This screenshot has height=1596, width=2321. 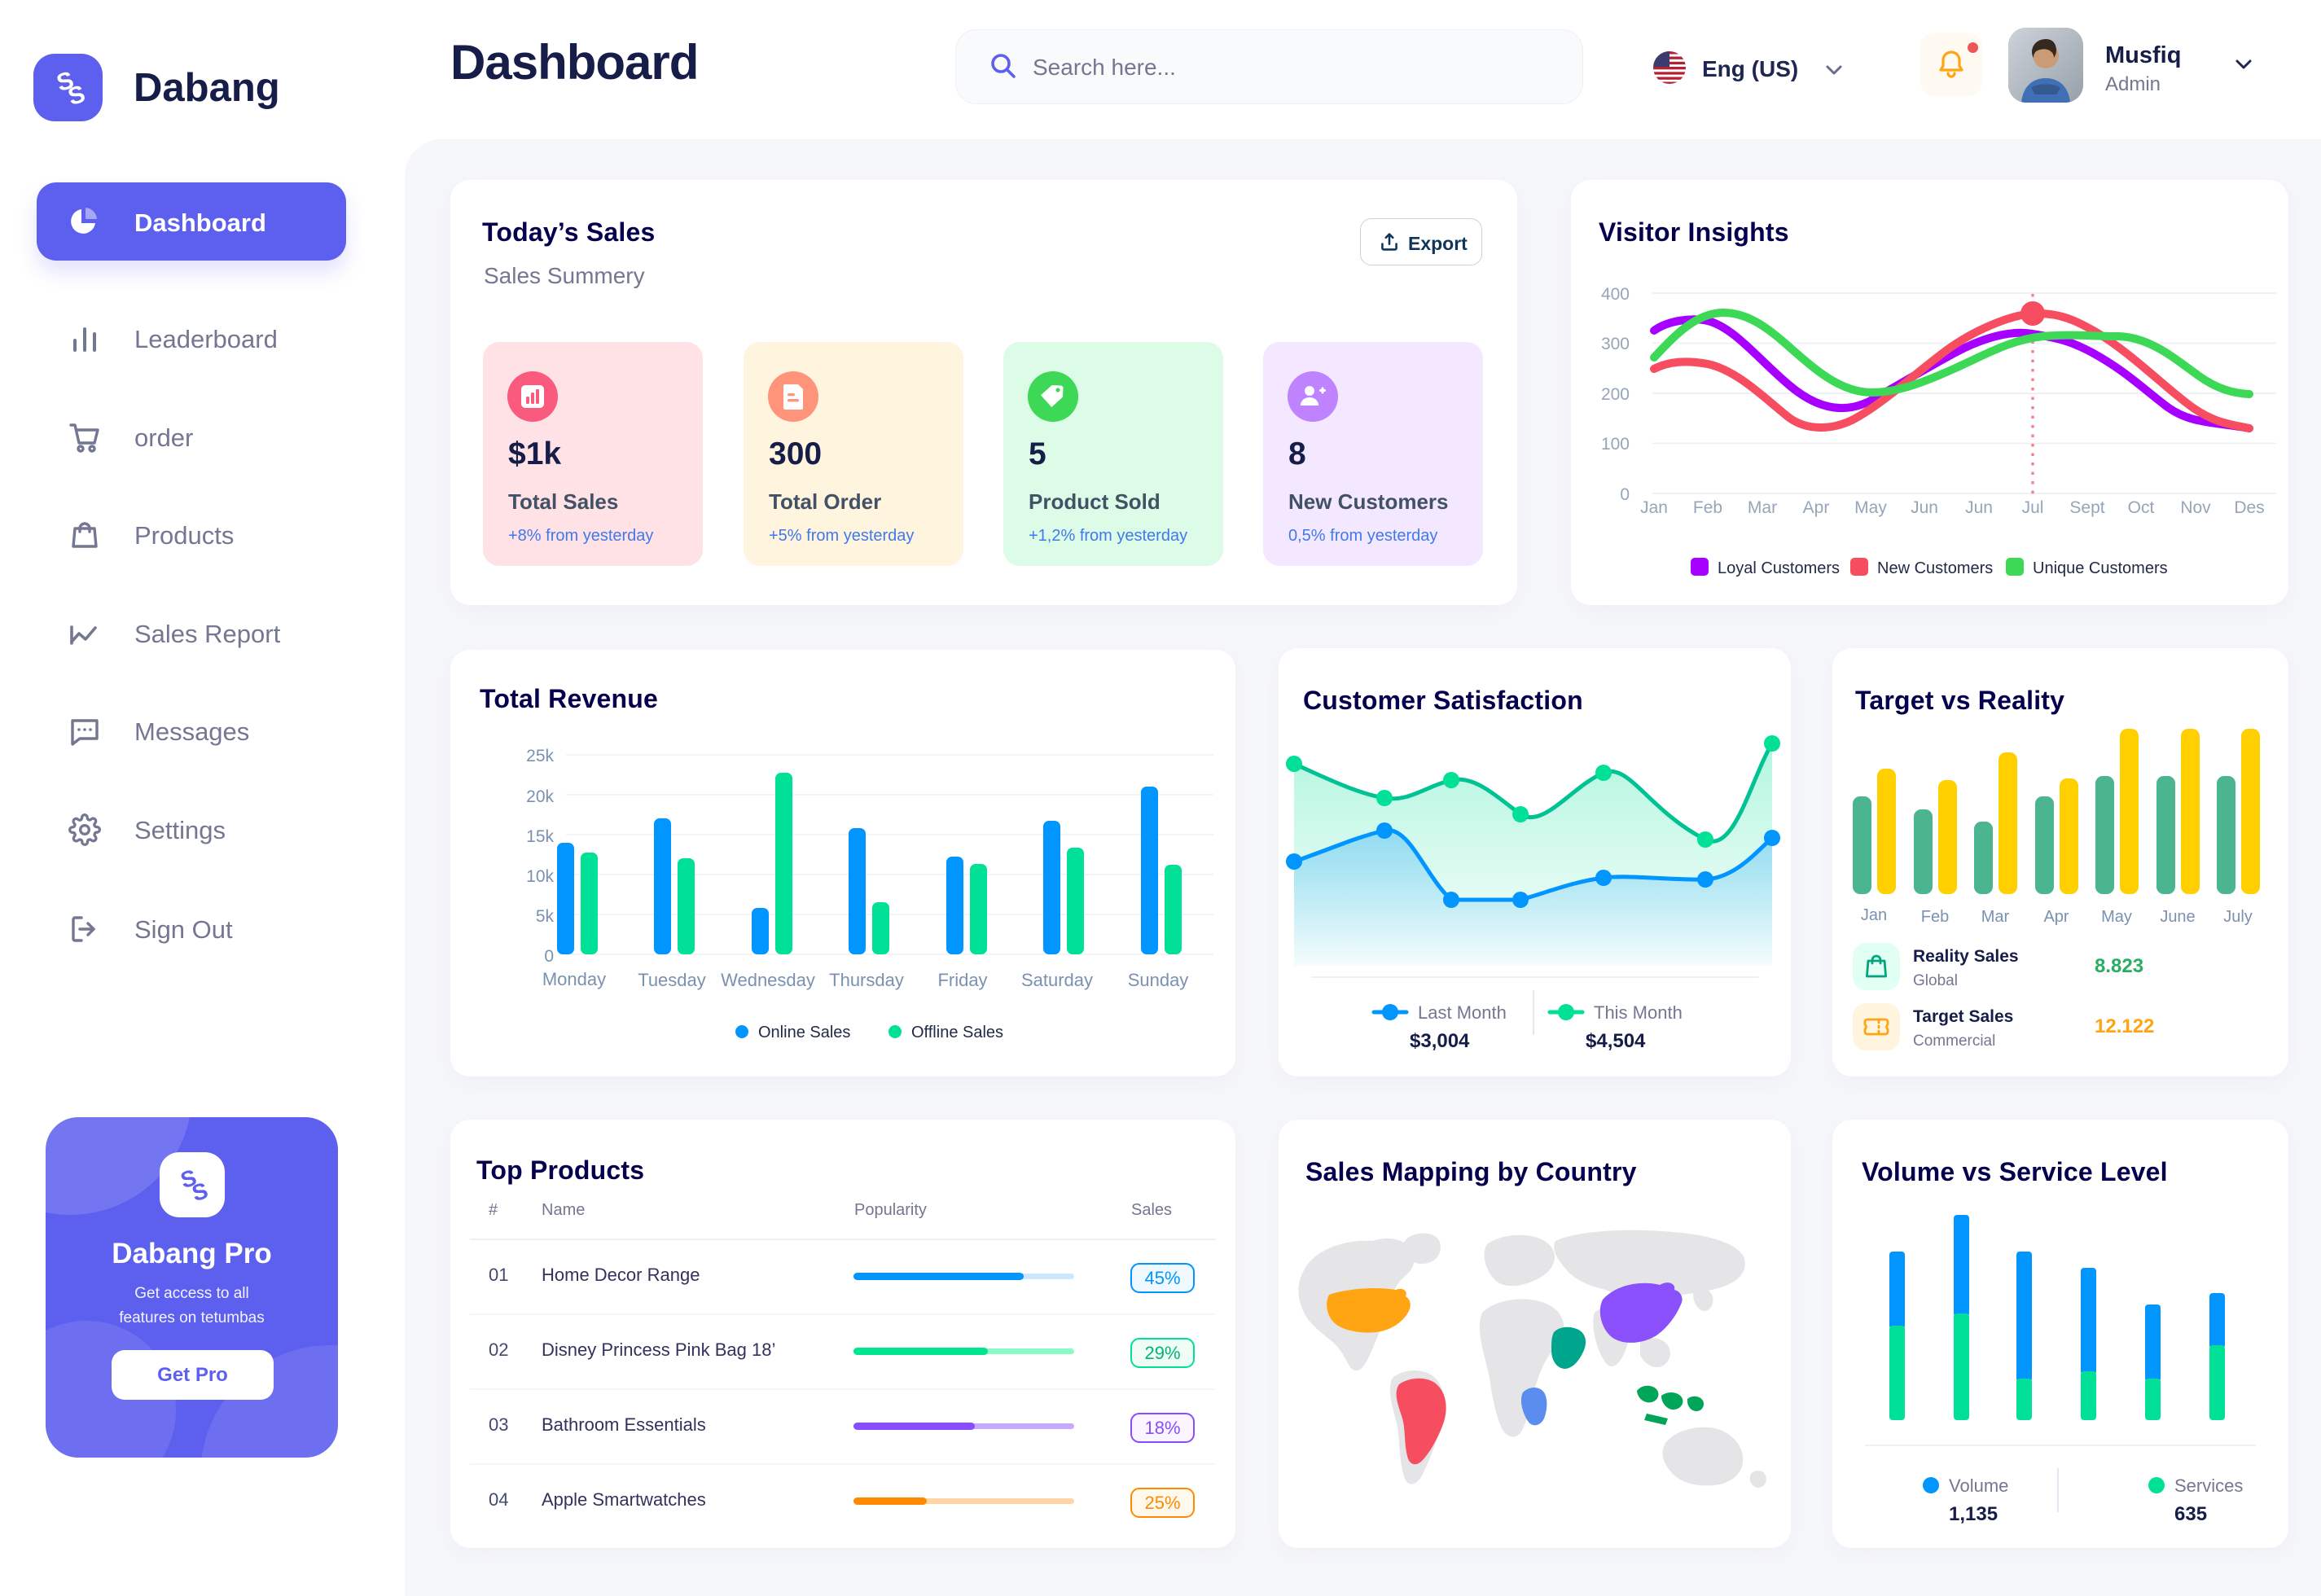 What do you see at coordinates (1615, 344) in the screenshot?
I see `svg-text: 300` at bounding box center [1615, 344].